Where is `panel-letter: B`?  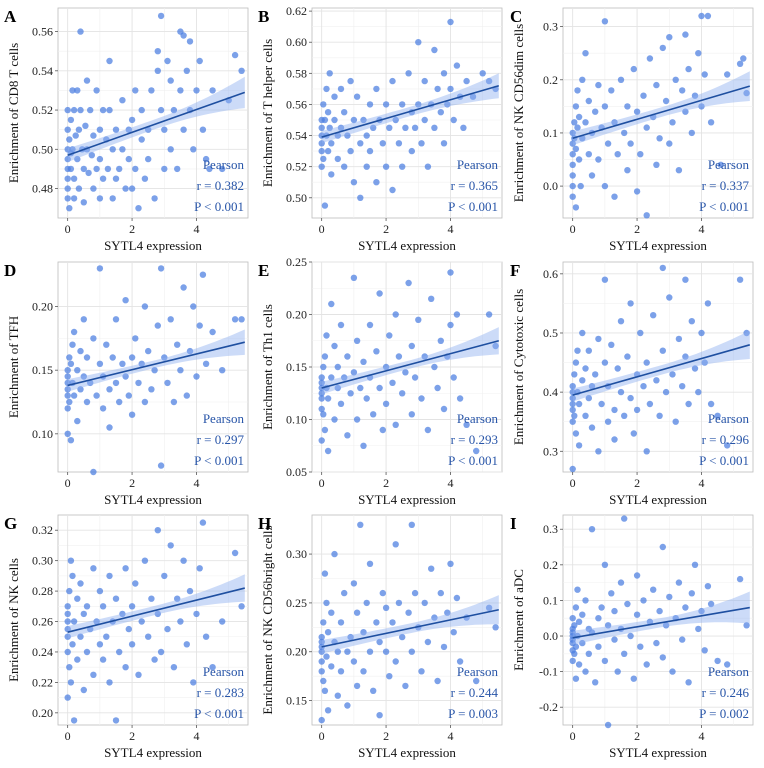
panel-letter: B is located at coordinates (263, 16).